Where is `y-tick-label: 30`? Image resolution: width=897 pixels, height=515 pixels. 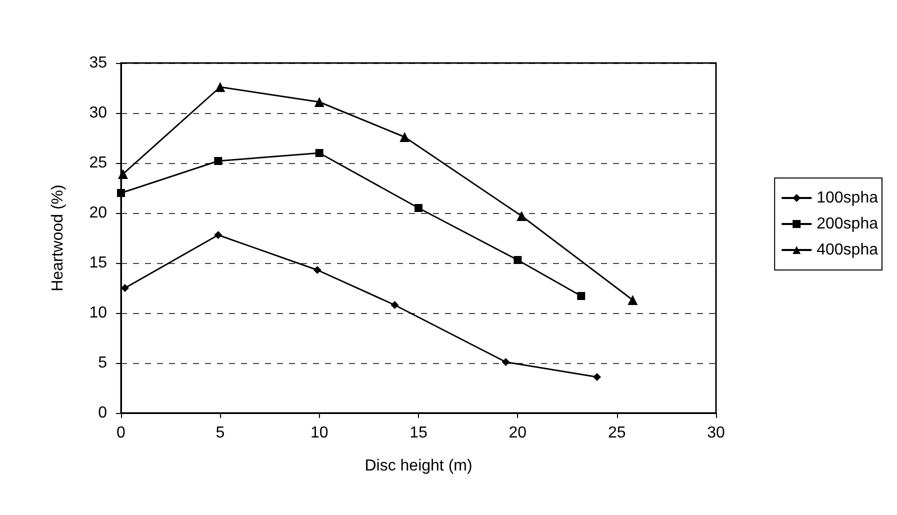
y-tick-label: 30 is located at coordinates (98, 113).